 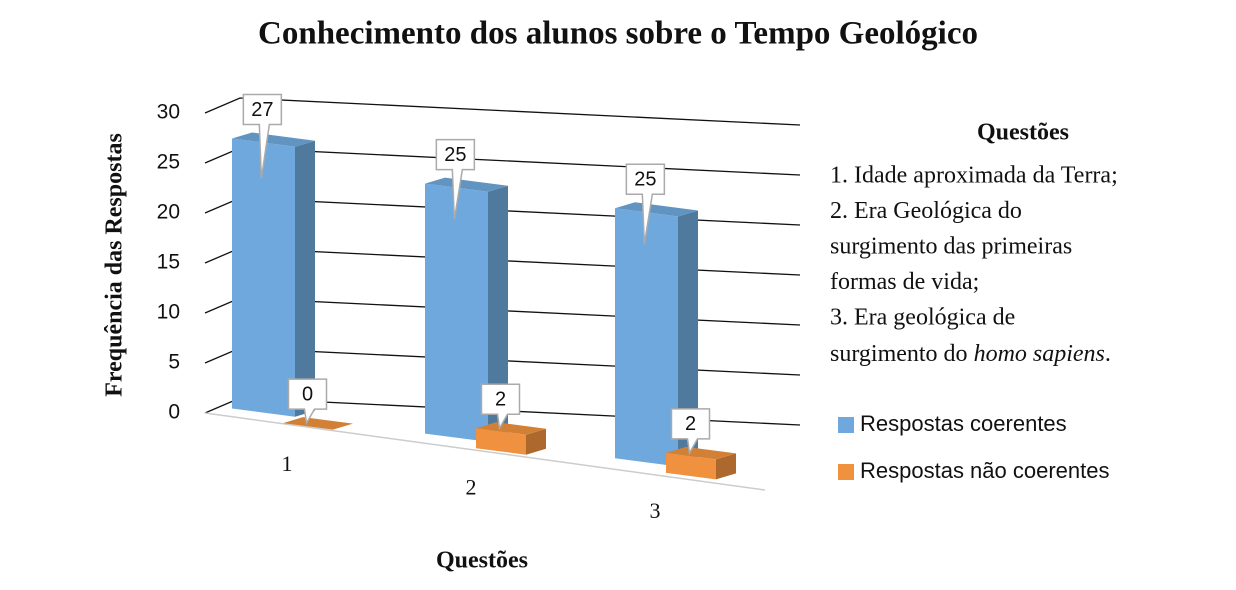 What do you see at coordinates (168, 262) in the screenshot?
I see `y-tick-label: 15` at bounding box center [168, 262].